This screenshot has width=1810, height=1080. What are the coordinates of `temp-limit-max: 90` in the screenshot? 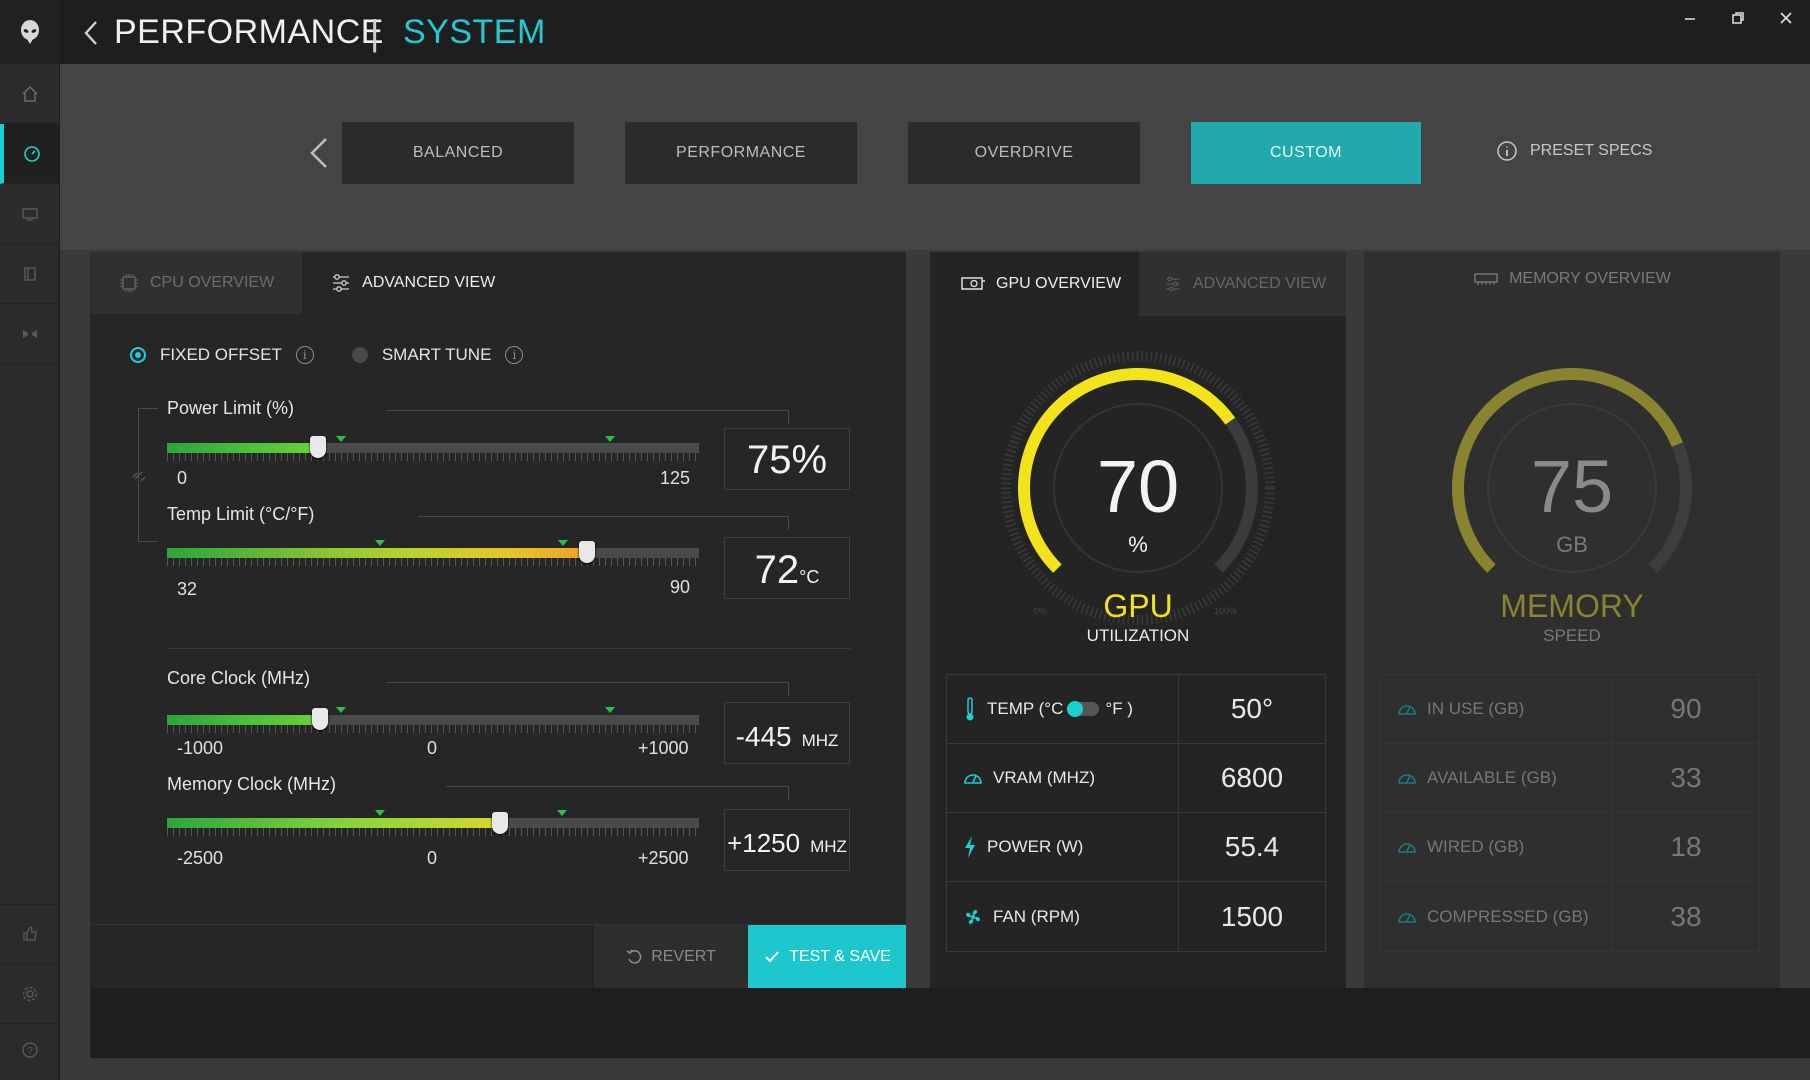 It's located at (680, 587).